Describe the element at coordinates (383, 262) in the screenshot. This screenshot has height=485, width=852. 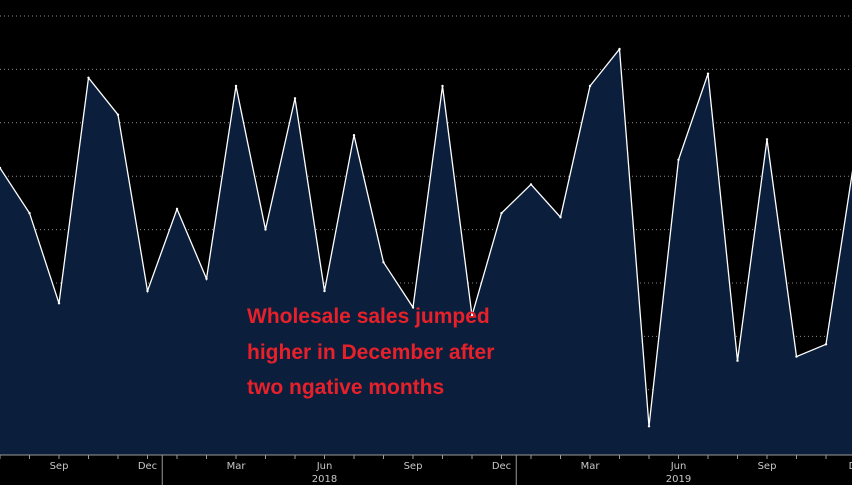
I see `data-point-aug-2018` at that location.